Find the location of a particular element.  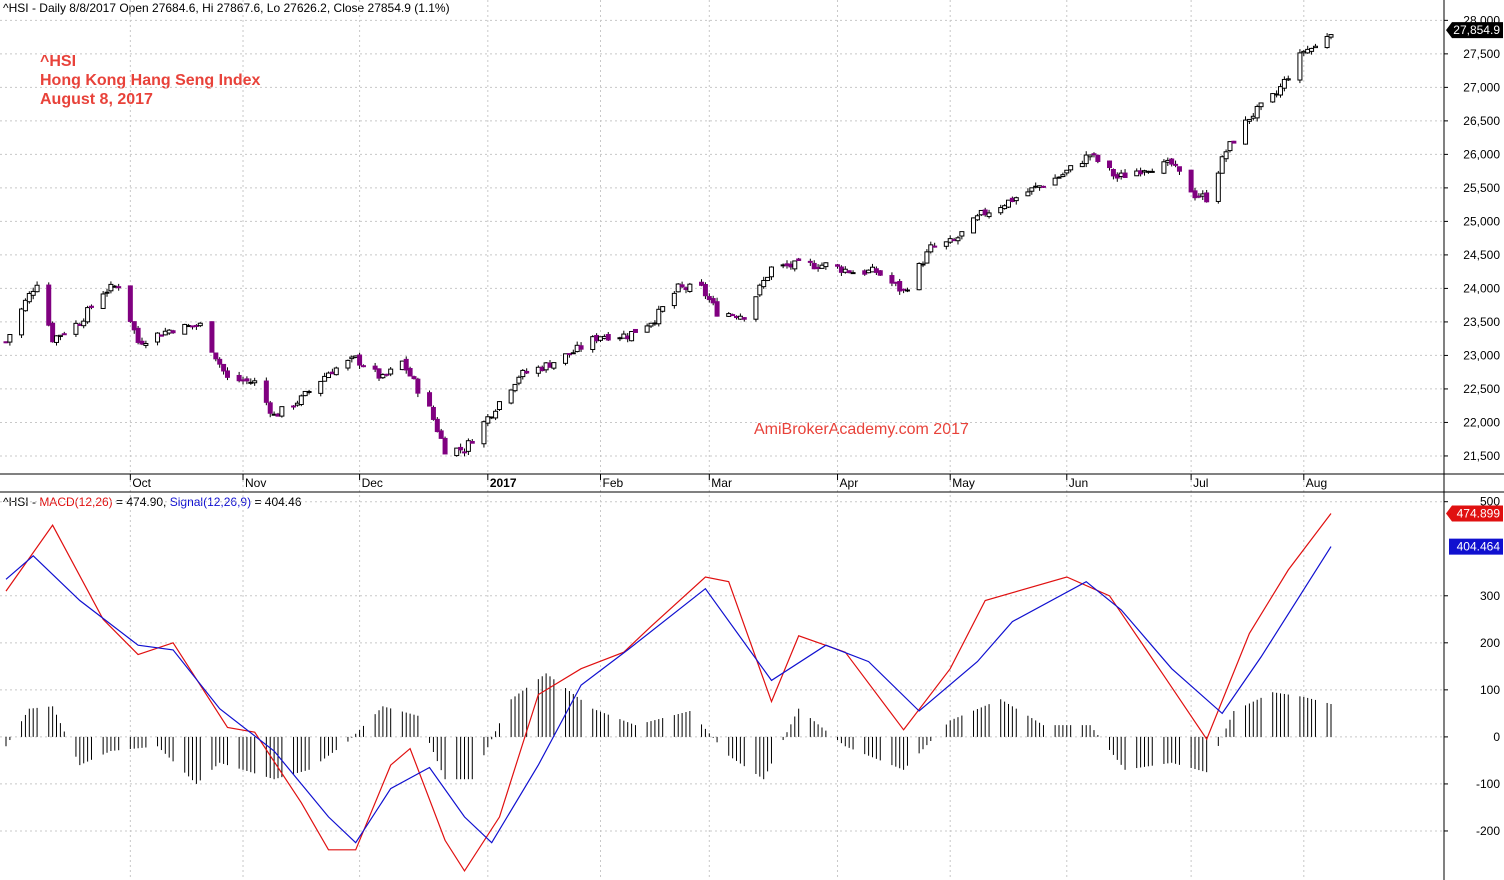

price-tick-label: 27,000 is located at coordinates (1481, 87).